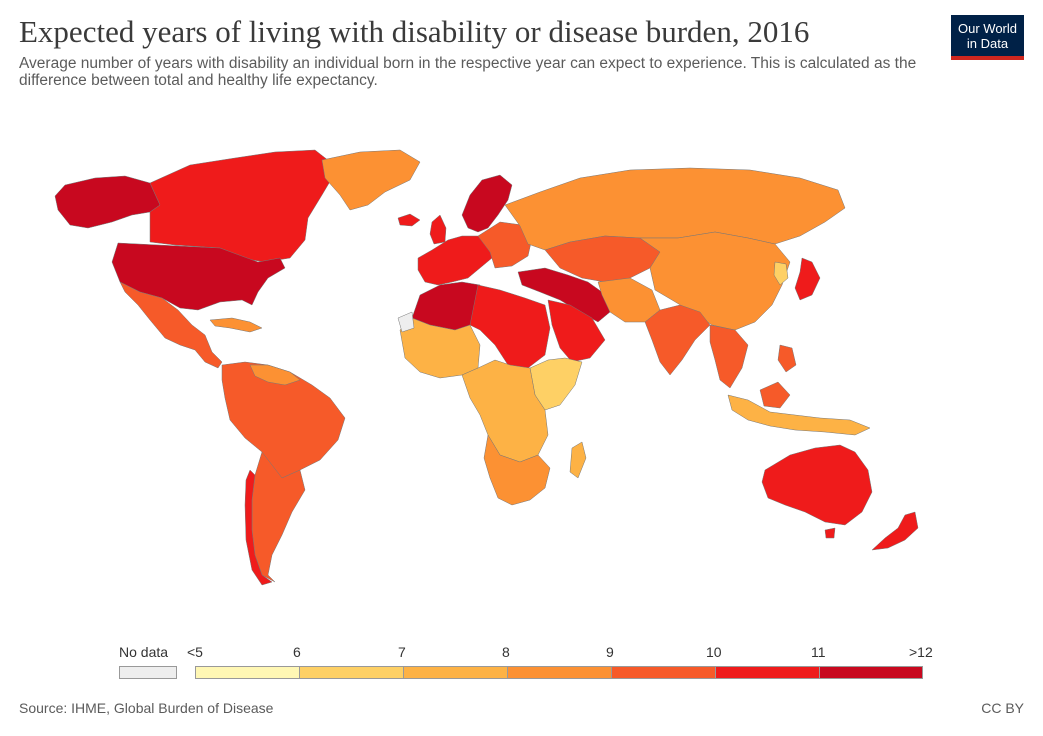 This screenshot has width=1043, height=736. What do you see at coordinates (258, 527) in the screenshot?
I see `region-chile` at bounding box center [258, 527].